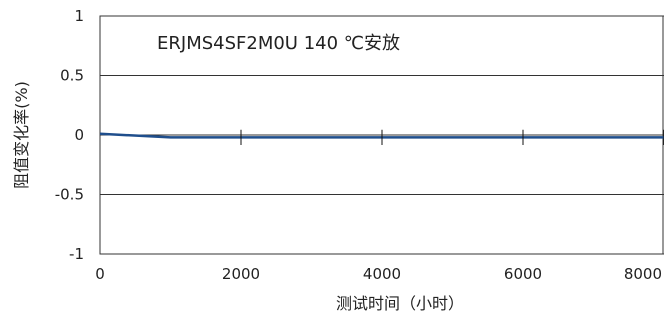 This screenshot has height=320, width=664. Describe the element at coordinates (100, 274) in the screenshot. I see `x-tick-label-0: 0` at that location.